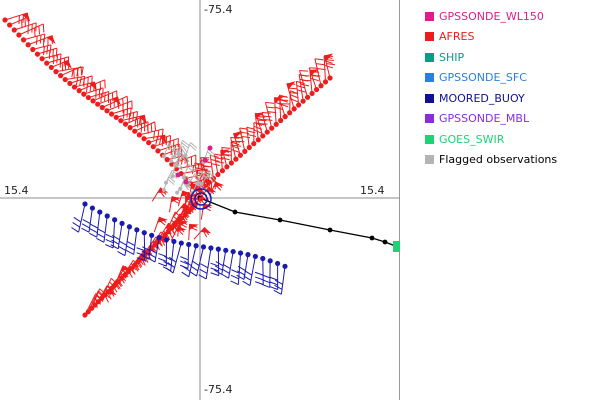 Image resolution: width=600 pixels, height=400 pixels. I want to click on legend-item-ship: SHIP, so click(510, 57).